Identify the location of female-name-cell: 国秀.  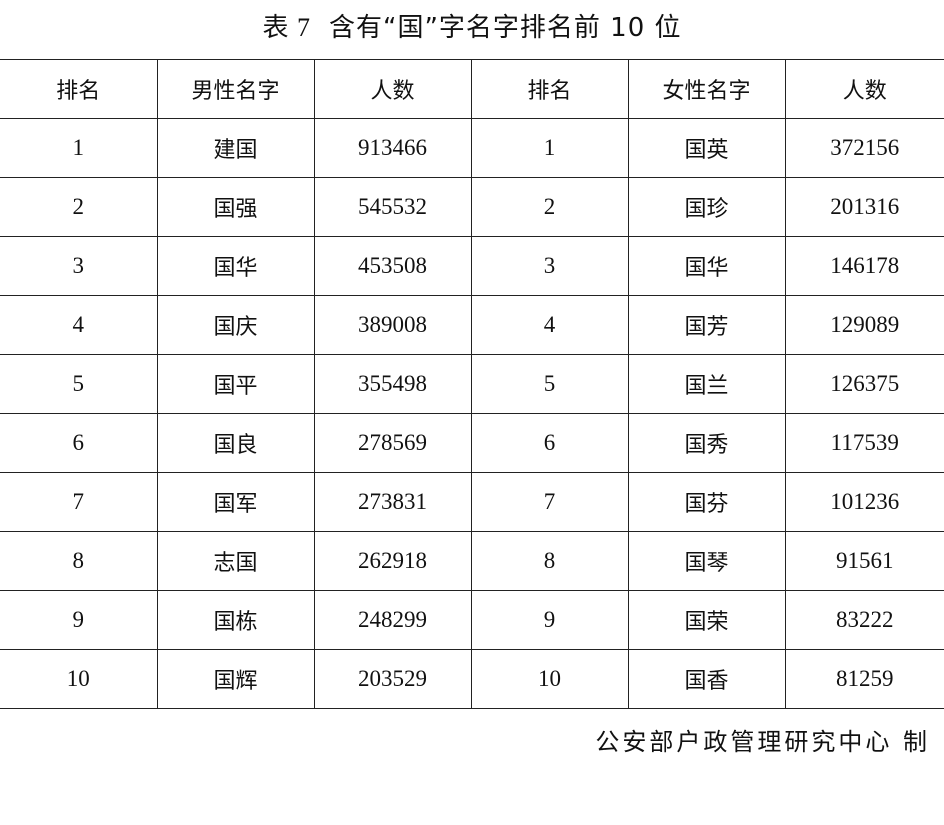
(706, 443).